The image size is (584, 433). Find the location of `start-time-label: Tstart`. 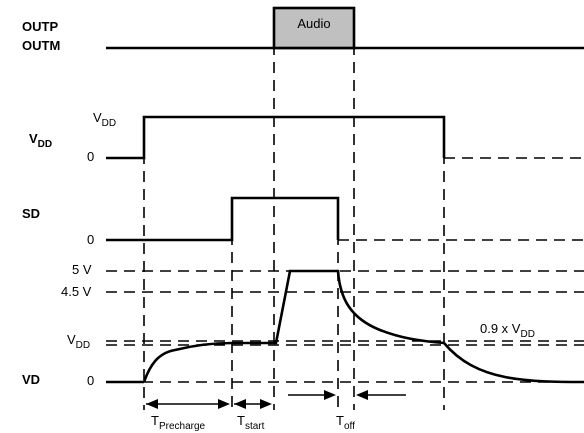

start-time-label: Tstart is located at coordinates (251, 422).